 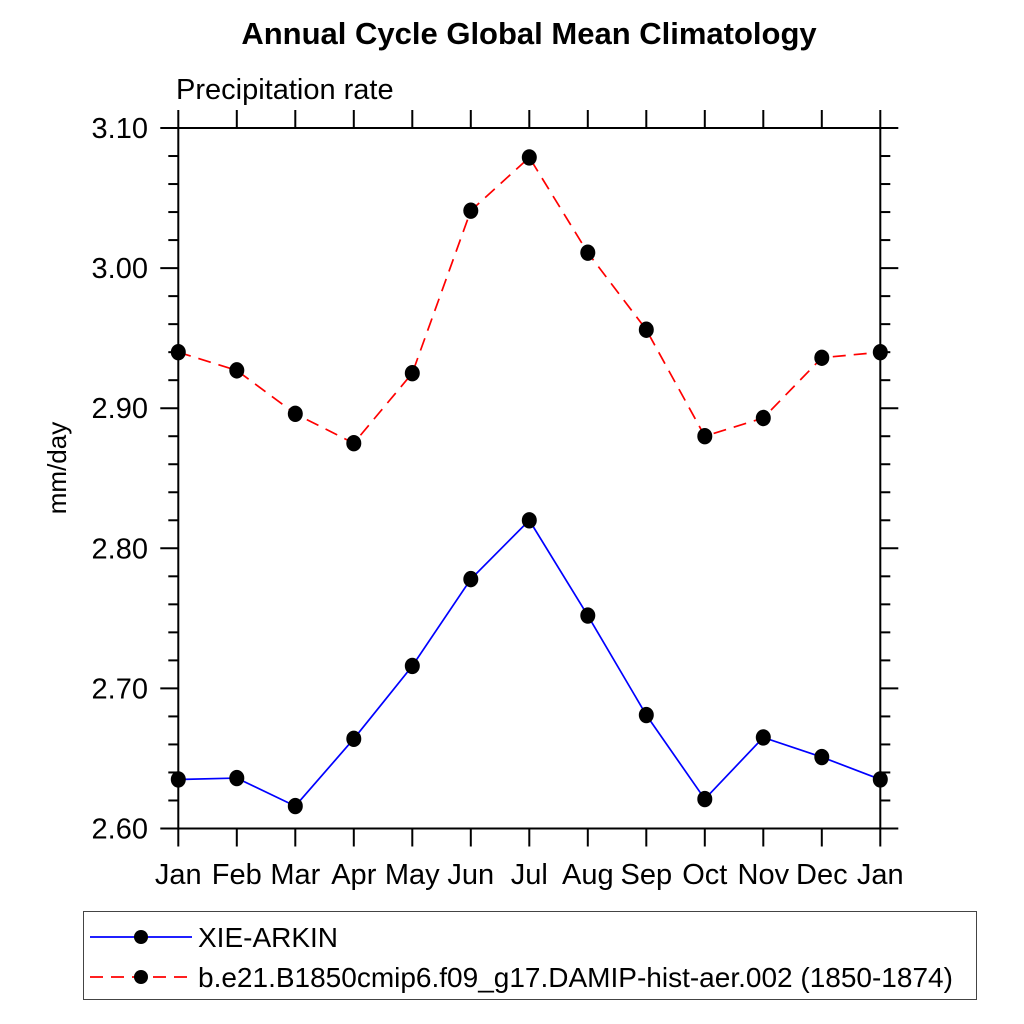 I want to click on x-tick-label: Apr, so click(x=353, y=875).